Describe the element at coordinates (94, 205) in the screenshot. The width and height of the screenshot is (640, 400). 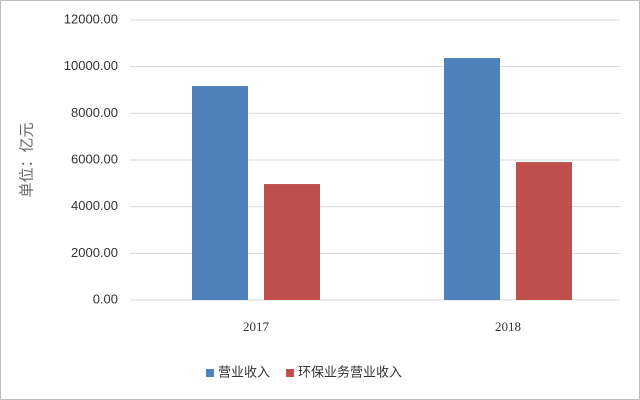
I see `y-tick-label: 4000.00` at that location.